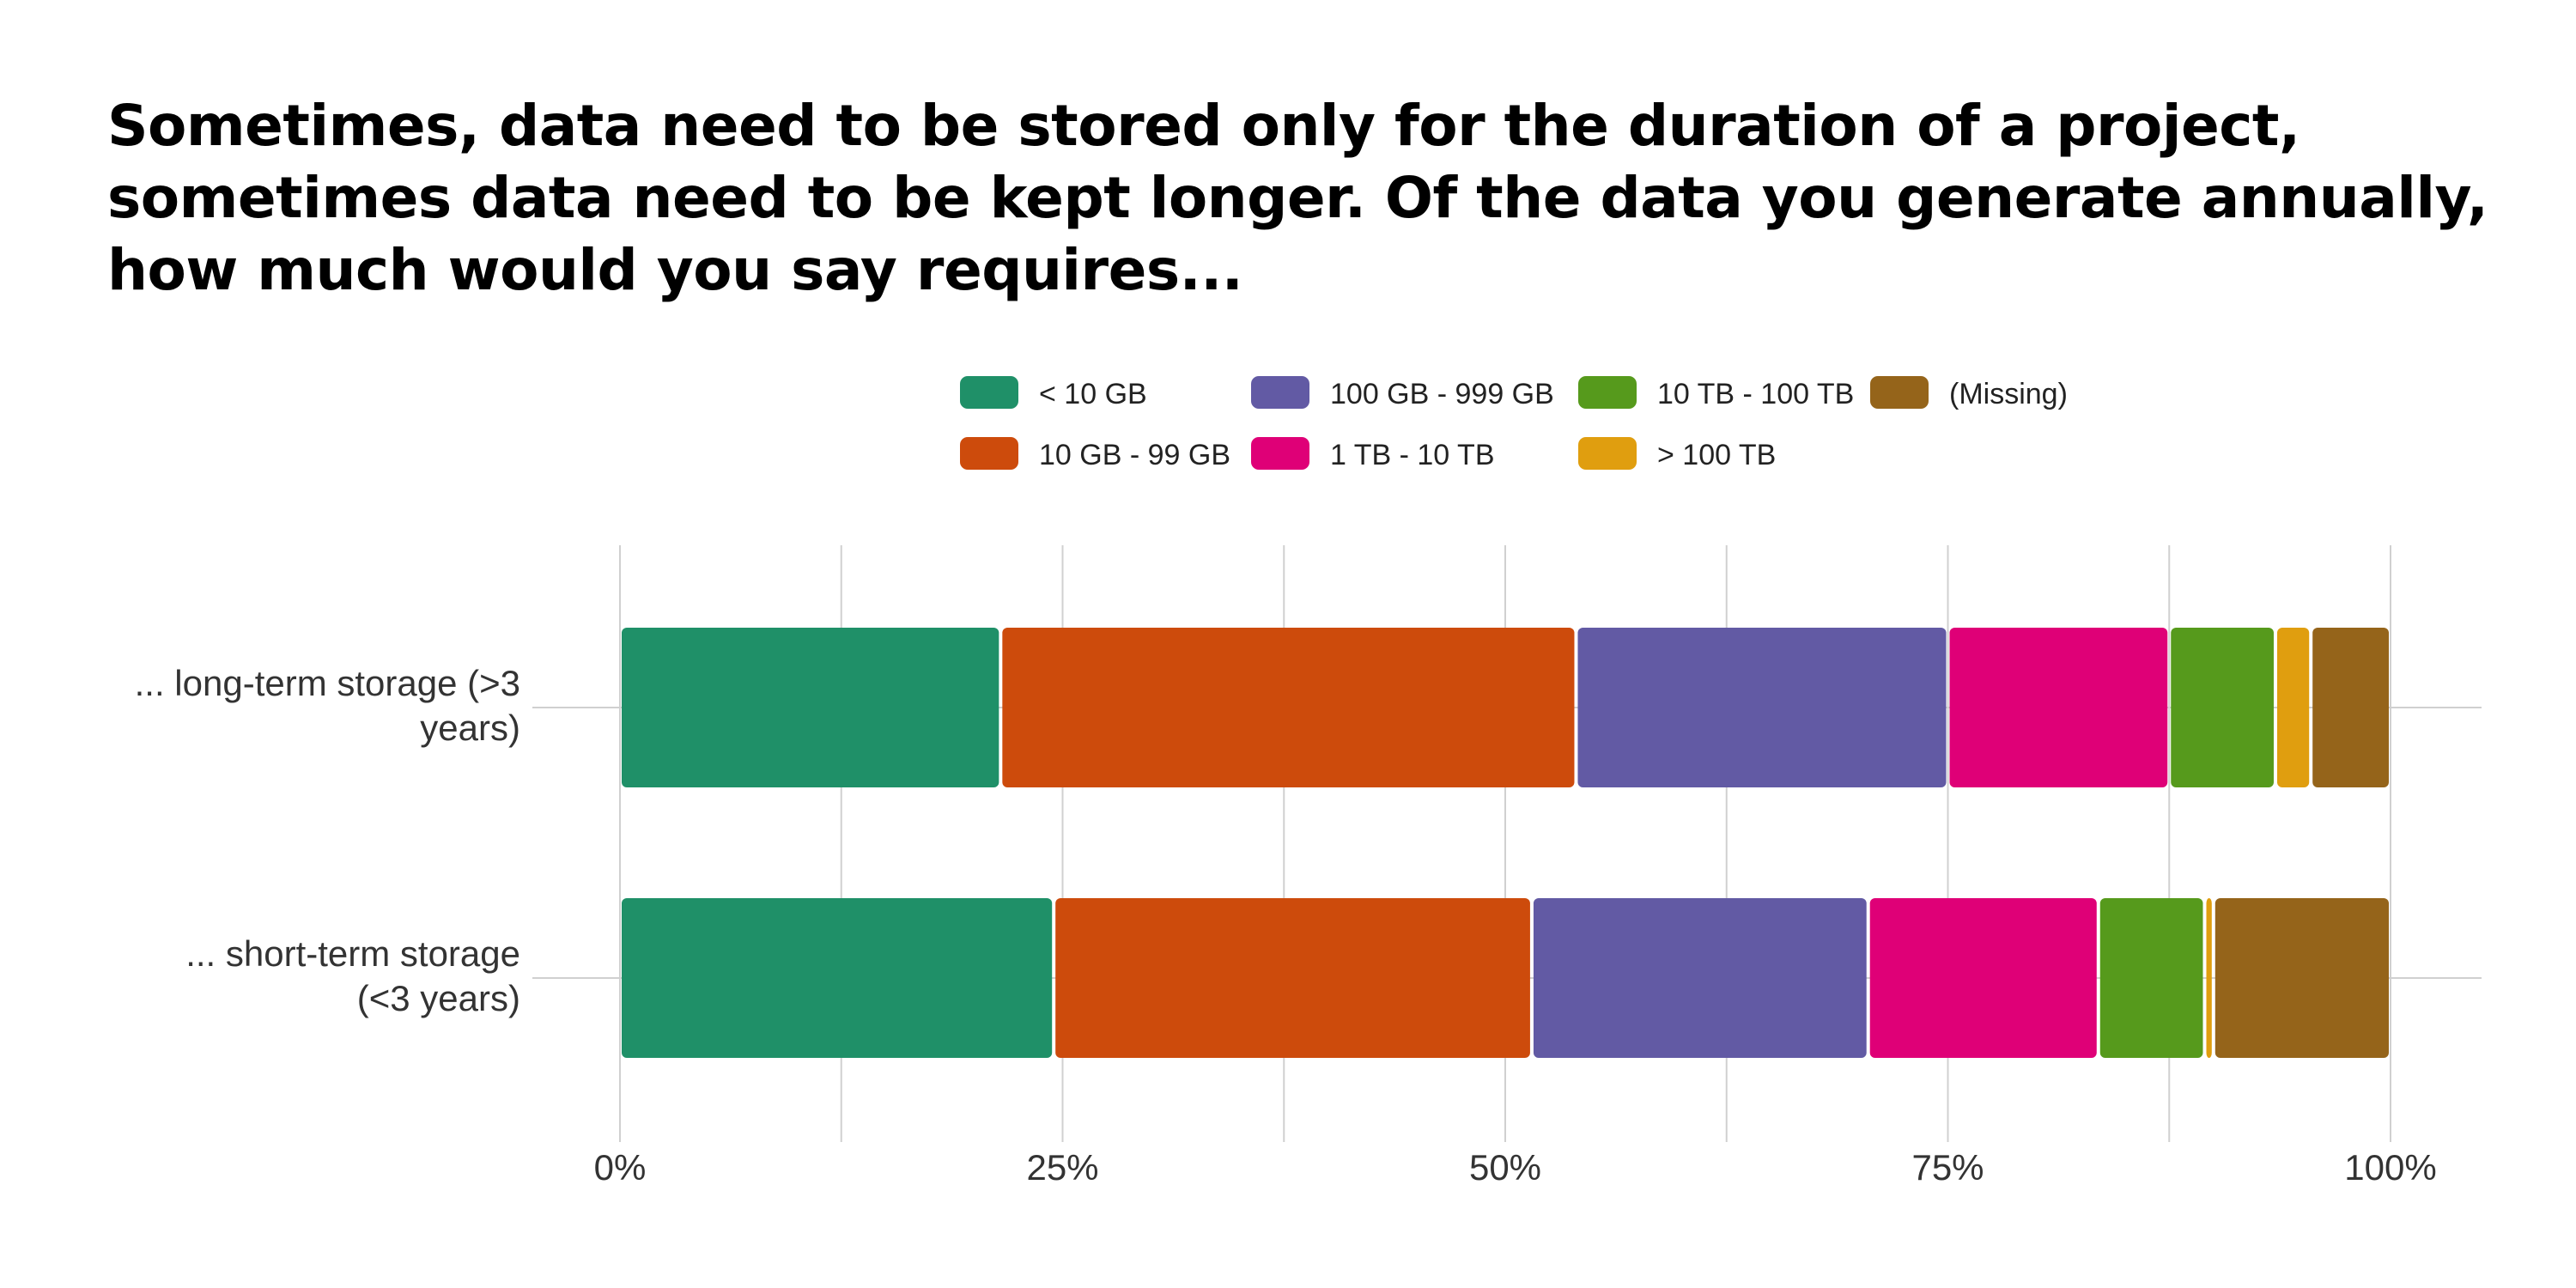  Describe the element at coordinates (1412, 455) in the screenshot. I see `legend-label: 1 TB - 10 TB` at that location.